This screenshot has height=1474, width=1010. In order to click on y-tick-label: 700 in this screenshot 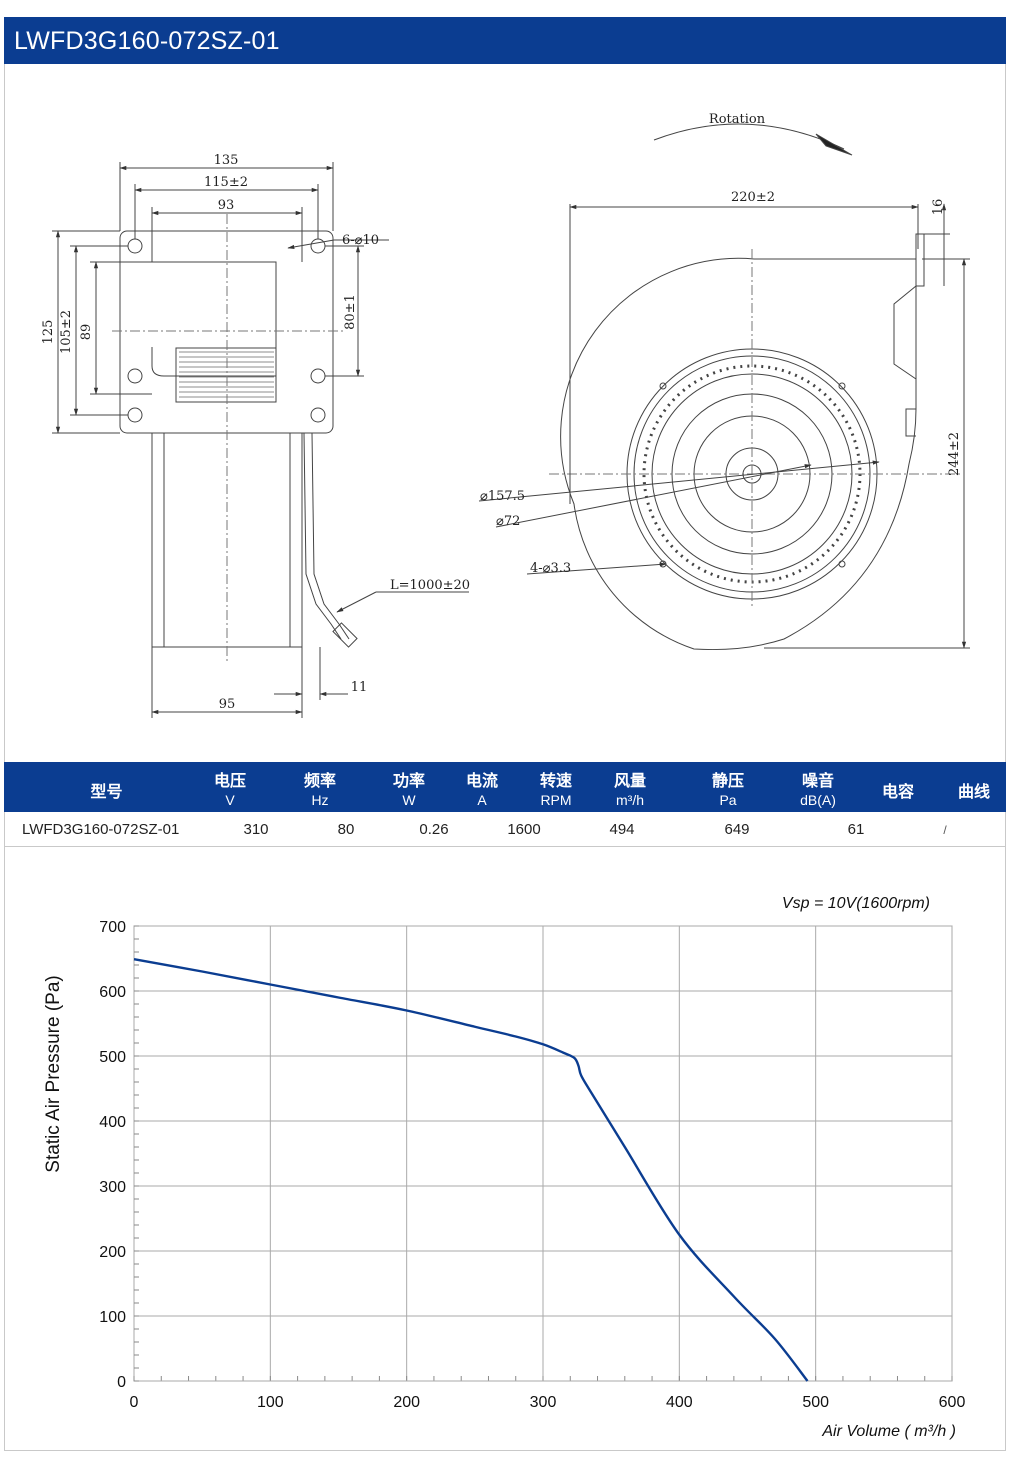, I will do `click(112, 927)`.